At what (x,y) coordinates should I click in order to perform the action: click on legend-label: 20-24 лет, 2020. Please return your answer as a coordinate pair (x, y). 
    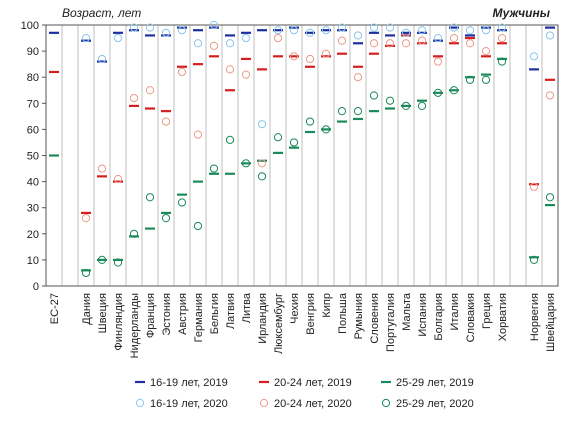
    Looking at the image, I should click on (313, 404).